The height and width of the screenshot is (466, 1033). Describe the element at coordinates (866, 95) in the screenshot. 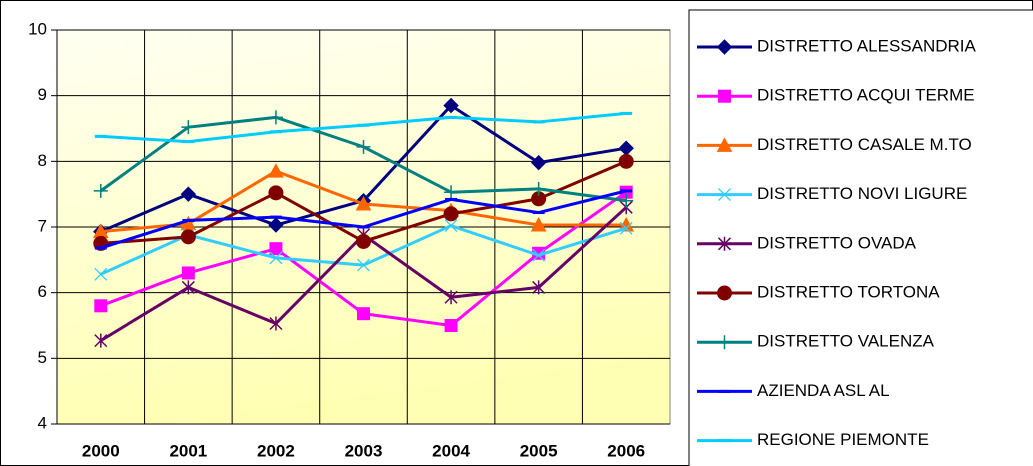

I see `legend-label: DISTRETTO ACQUI TERME` at that location.